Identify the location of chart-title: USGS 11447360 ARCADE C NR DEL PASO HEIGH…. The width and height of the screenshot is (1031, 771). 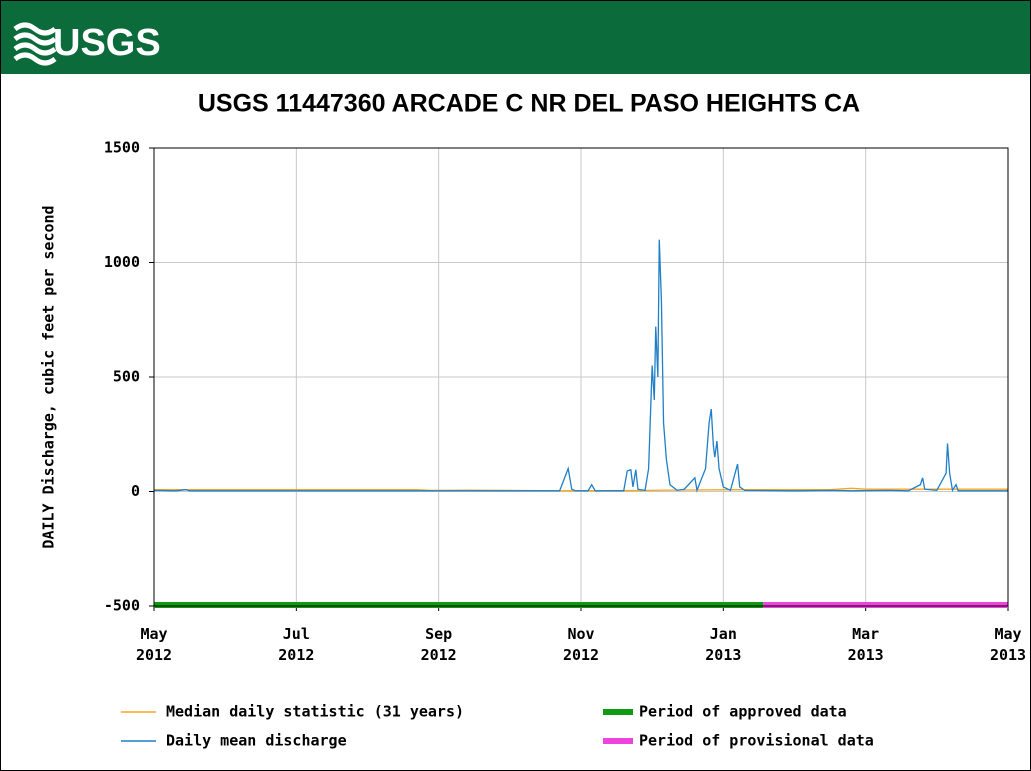
(529, 104).